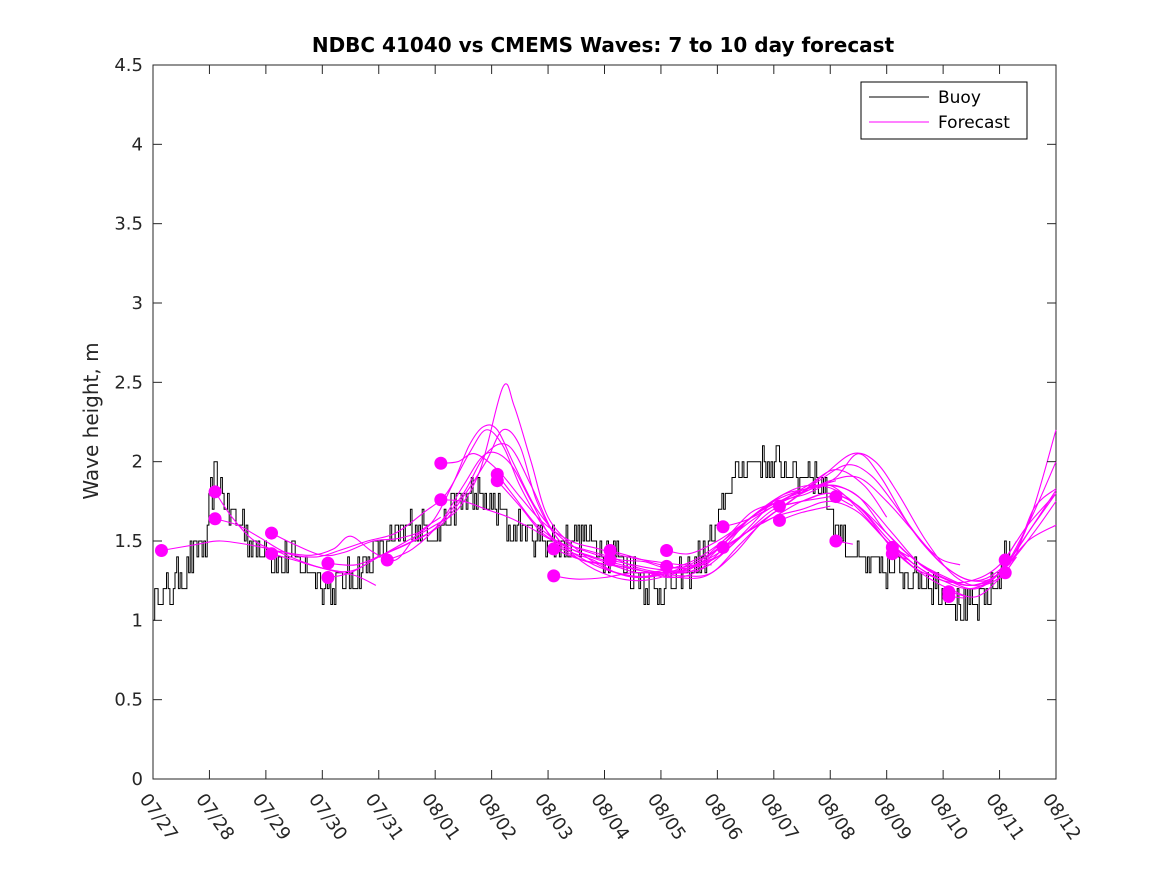  What do you see at coordinates (553, 817) in the screenshot?
I see `x-tick-label: 08/03` at bounding box center [553, 817].